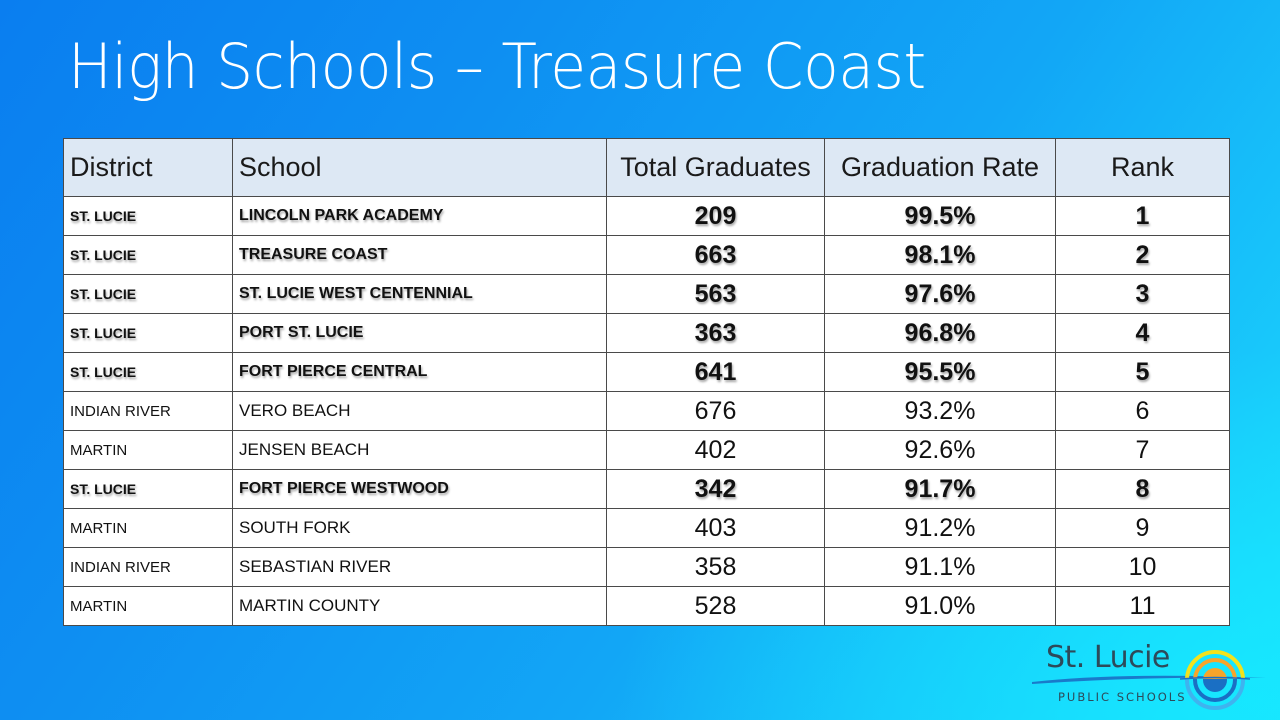  What do you see at coordinates (1142, 528) in the screenshot?
I see `cell-rank: 9` at bounding box center [1142, 528].